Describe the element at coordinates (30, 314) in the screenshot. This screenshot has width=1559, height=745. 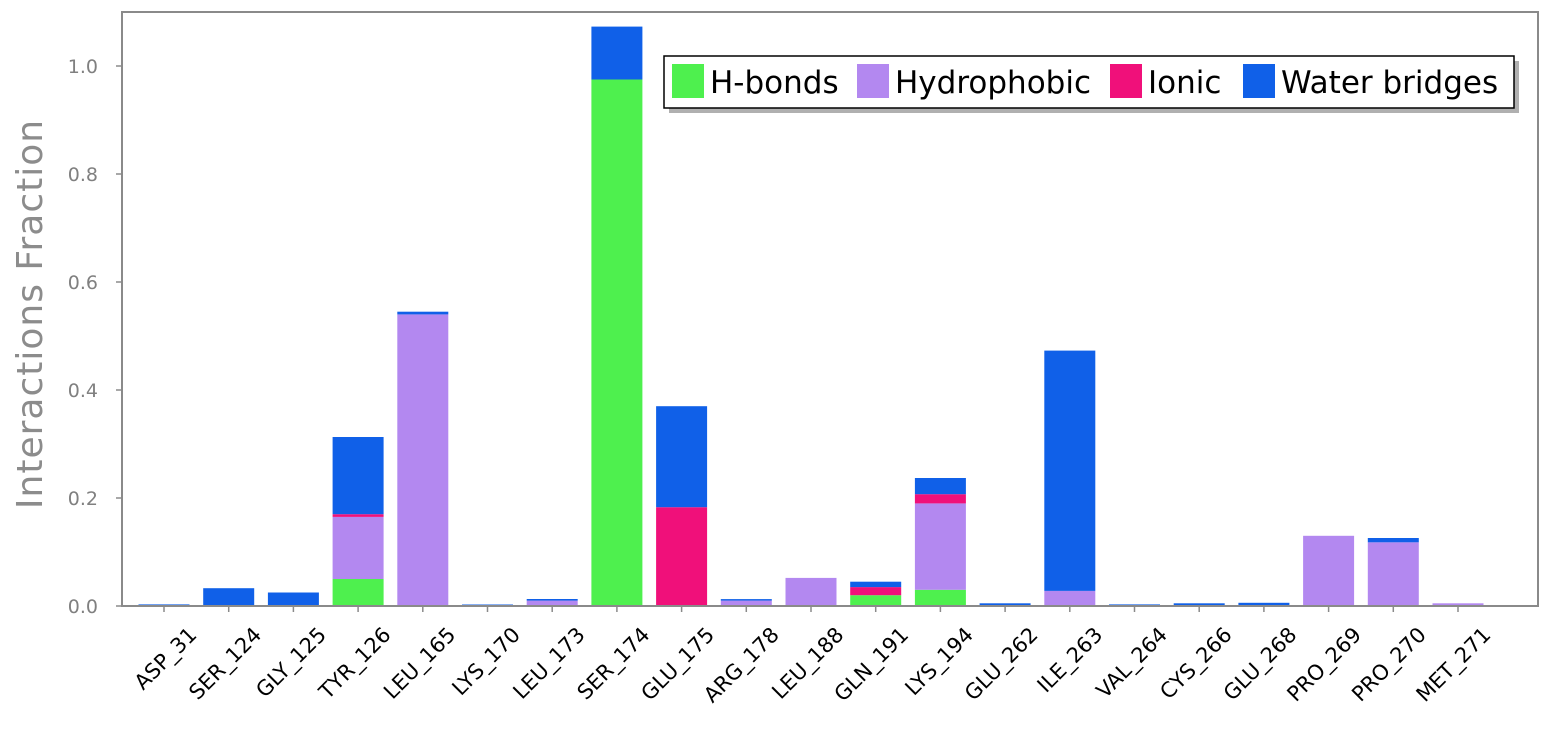
I see `y-axis-label: Interactions Fraction` at that location.